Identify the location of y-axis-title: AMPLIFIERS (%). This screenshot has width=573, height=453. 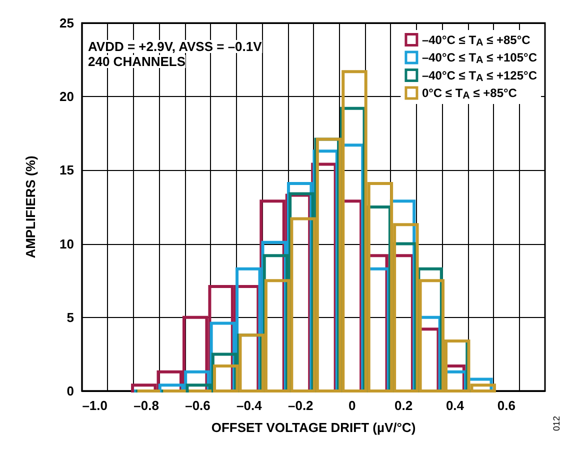
(30, 207).